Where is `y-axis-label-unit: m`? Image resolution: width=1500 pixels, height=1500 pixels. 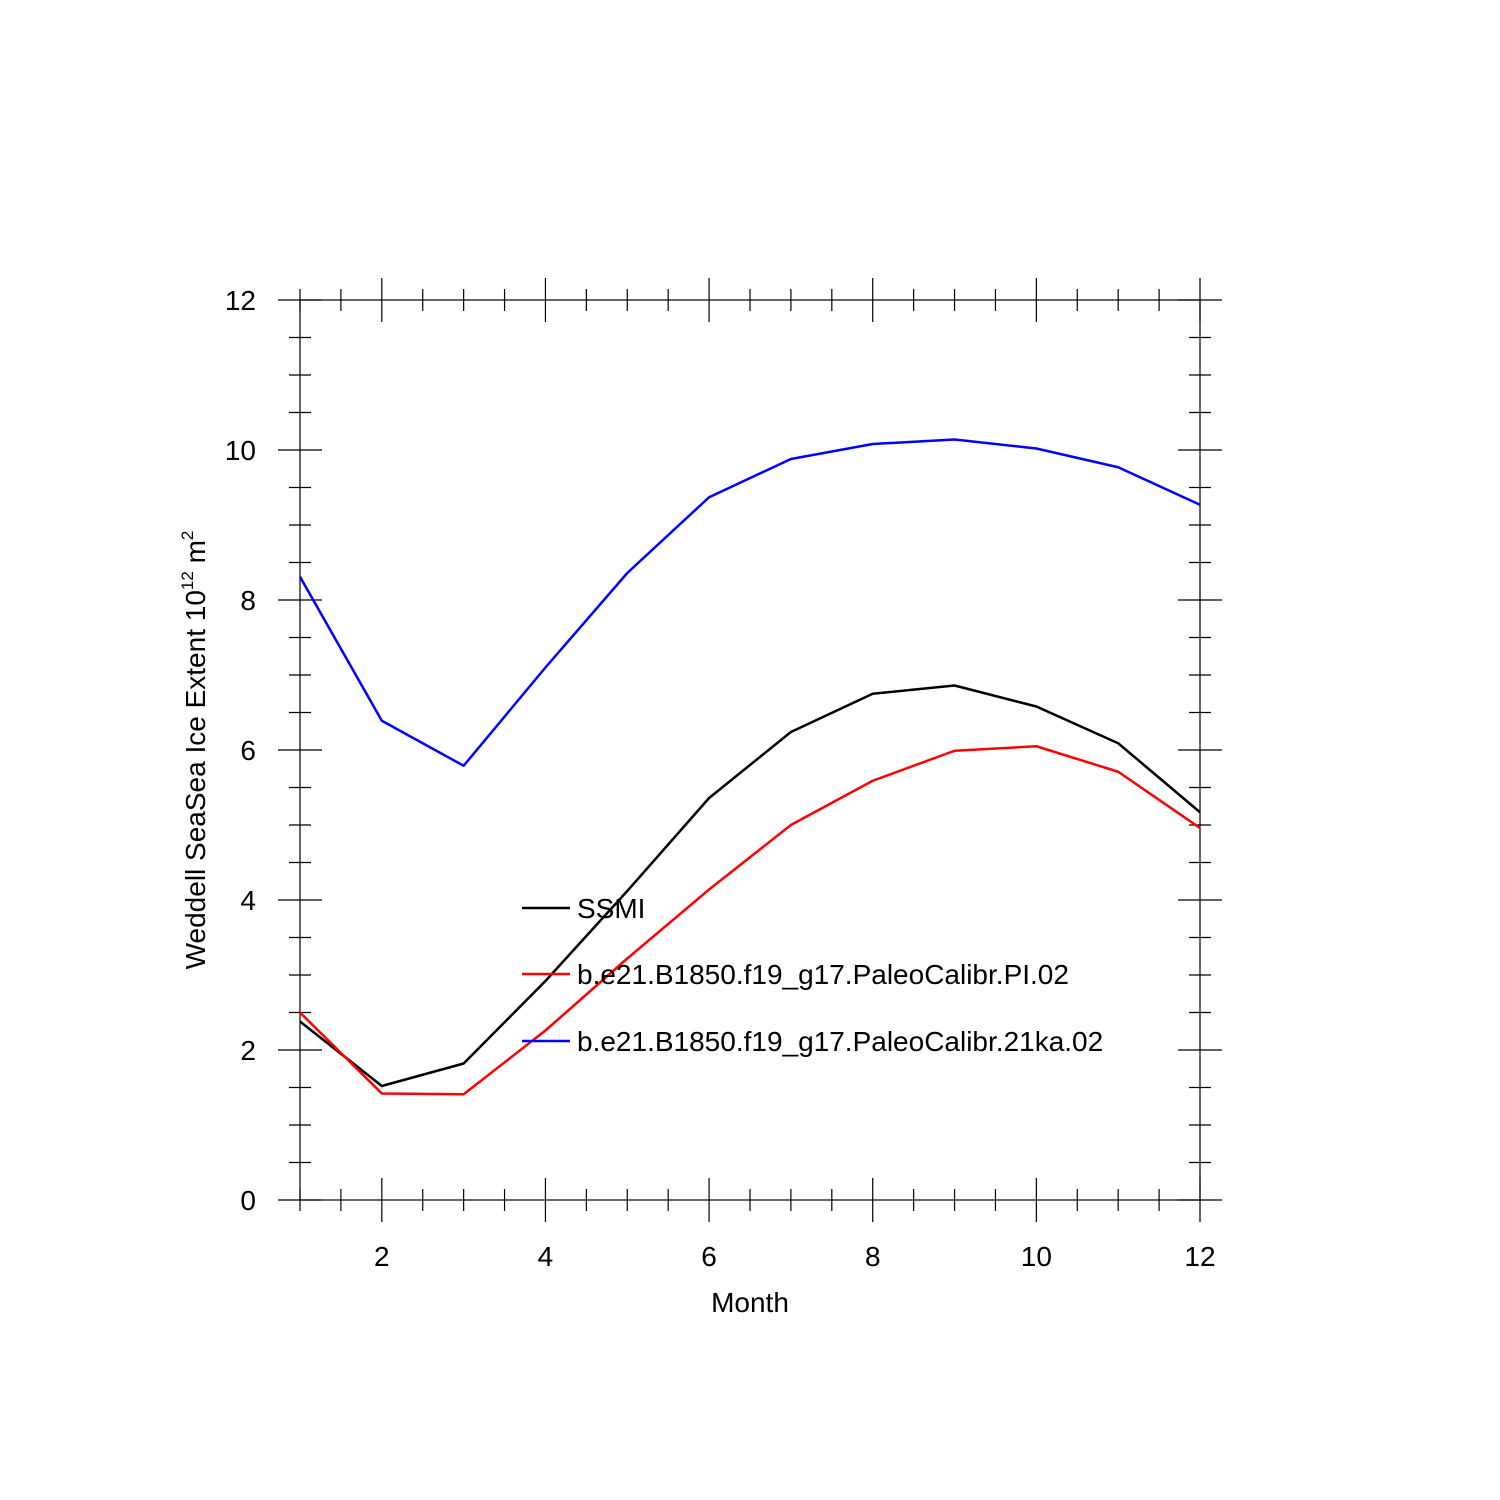 y-axis-label-unit: m is located at coordinates (195, 555).